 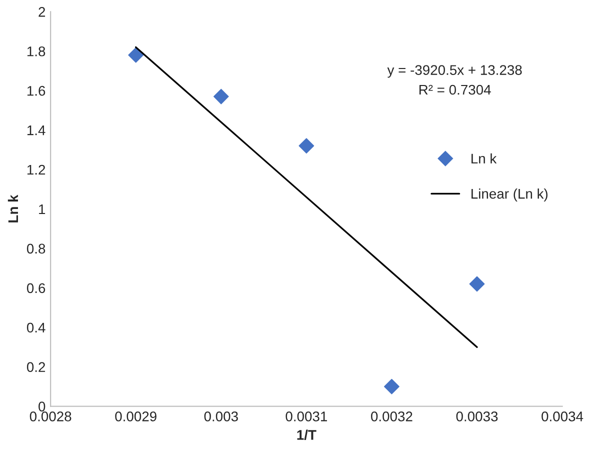 What do you see at coordinates (36, 367) in the screenshot?
I see `y-tick-label: 0.2` at bounding box center [36, 367].